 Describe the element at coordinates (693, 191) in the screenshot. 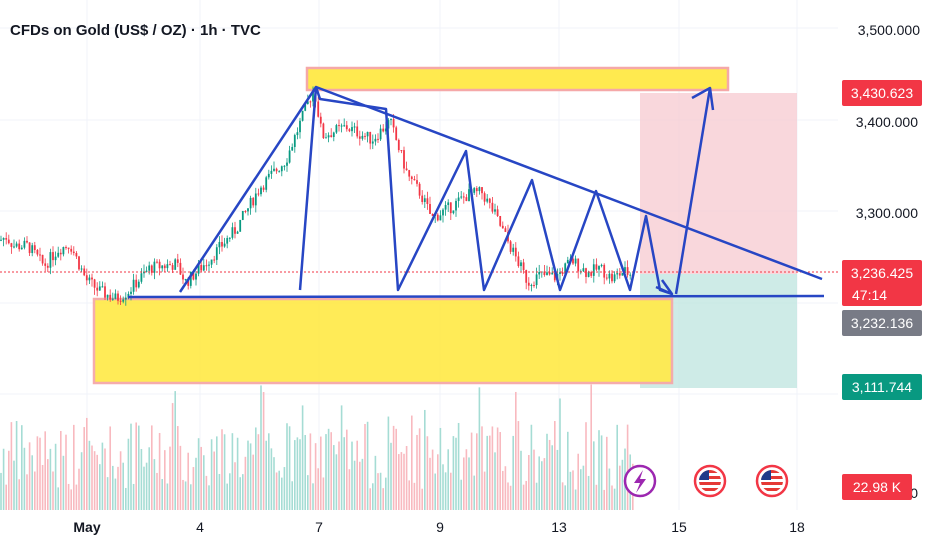

I see `breakout-projection` at that location.